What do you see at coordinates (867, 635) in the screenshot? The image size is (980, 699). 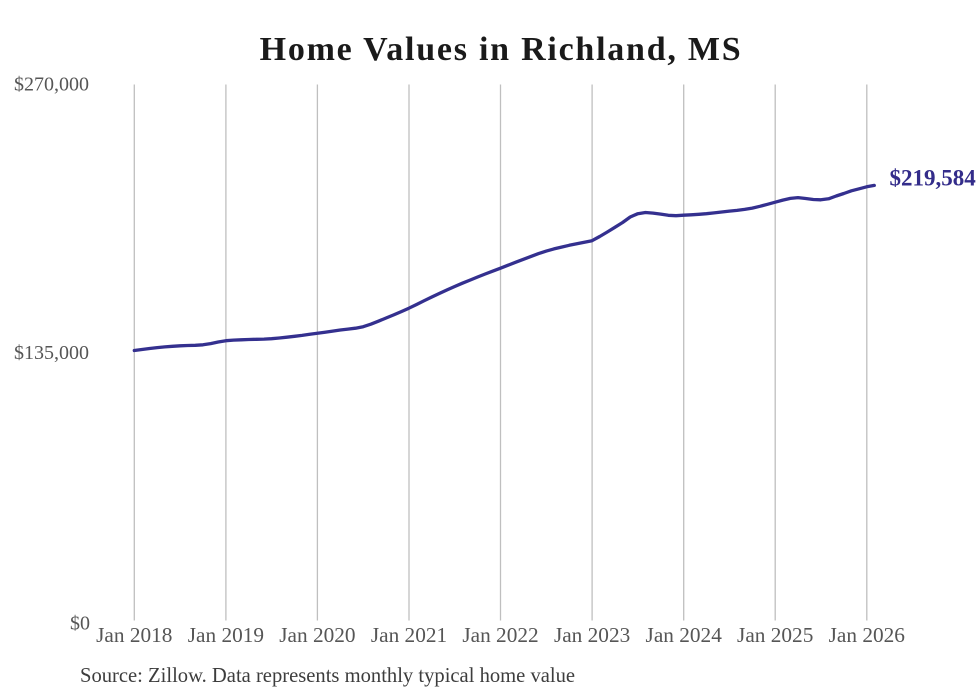 I see `svg-text: Jan 2026` at bounding box center [867, 635].